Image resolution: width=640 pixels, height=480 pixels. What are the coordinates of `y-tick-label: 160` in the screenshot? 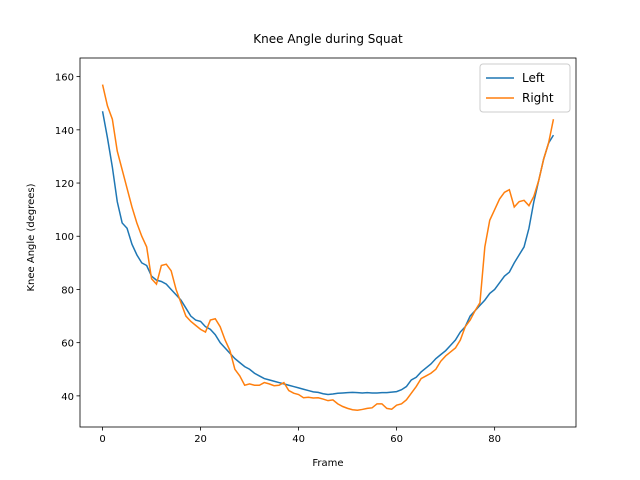 It's located at (64, 78).